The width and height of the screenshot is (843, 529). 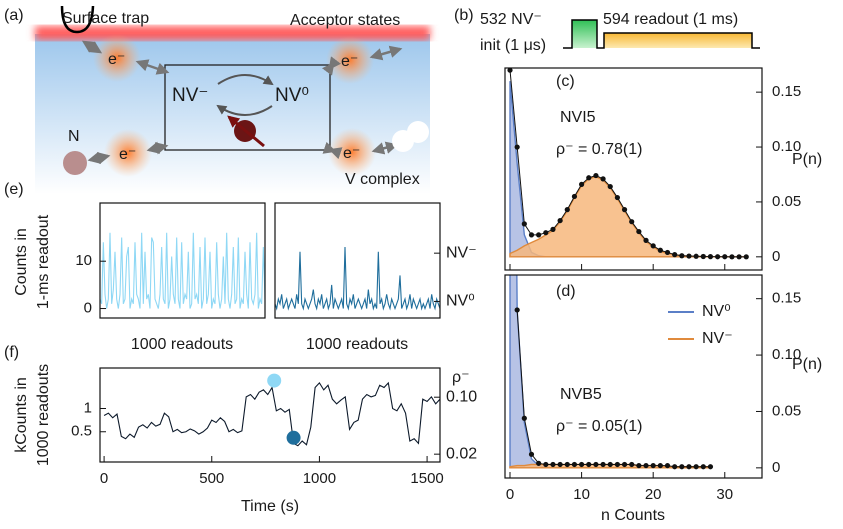 What do you see at coordinates (786, 298) in the screenshot?
I see `y-tick-label: 0.15` at bounding box center [786, 298].